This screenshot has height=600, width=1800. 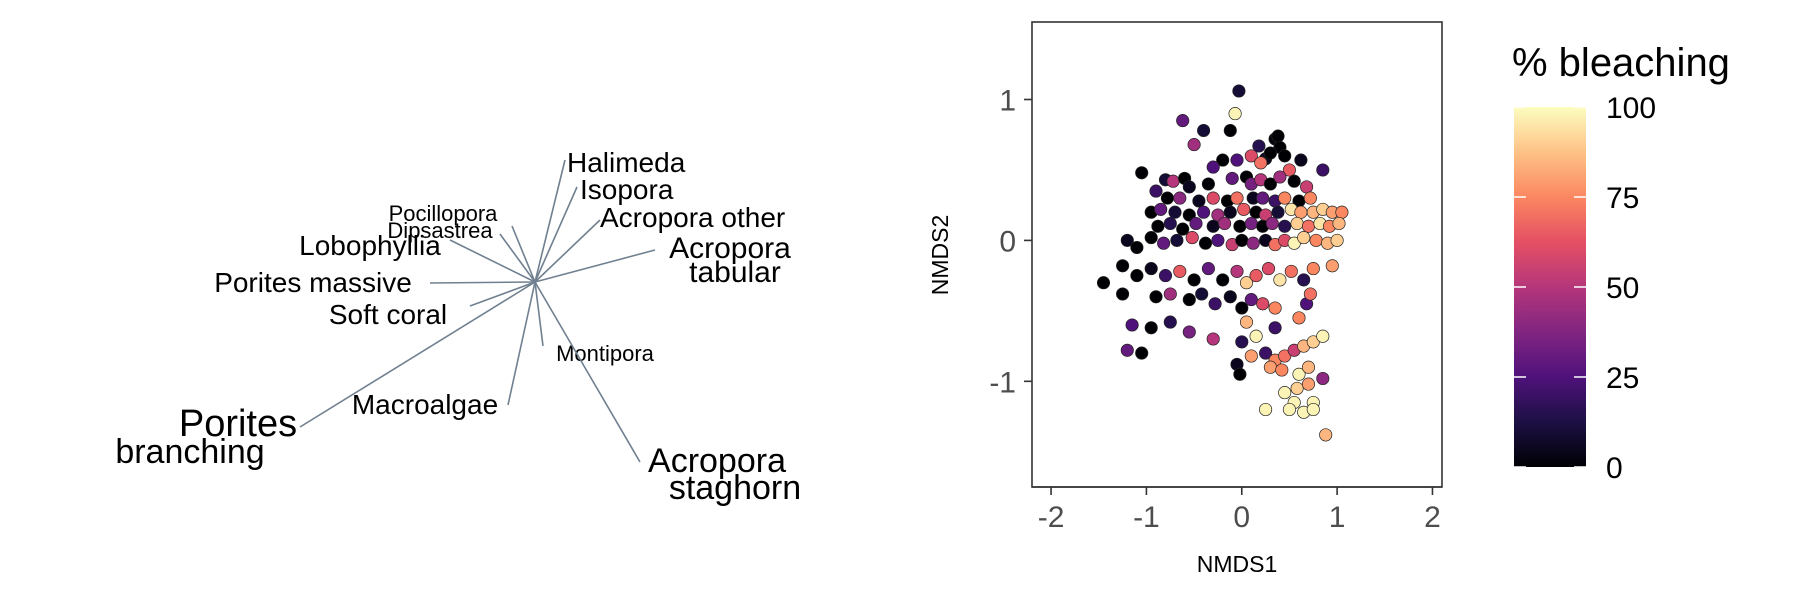 I want to click on colorbar-tick-label: 100, so click(x=1631, y=108).